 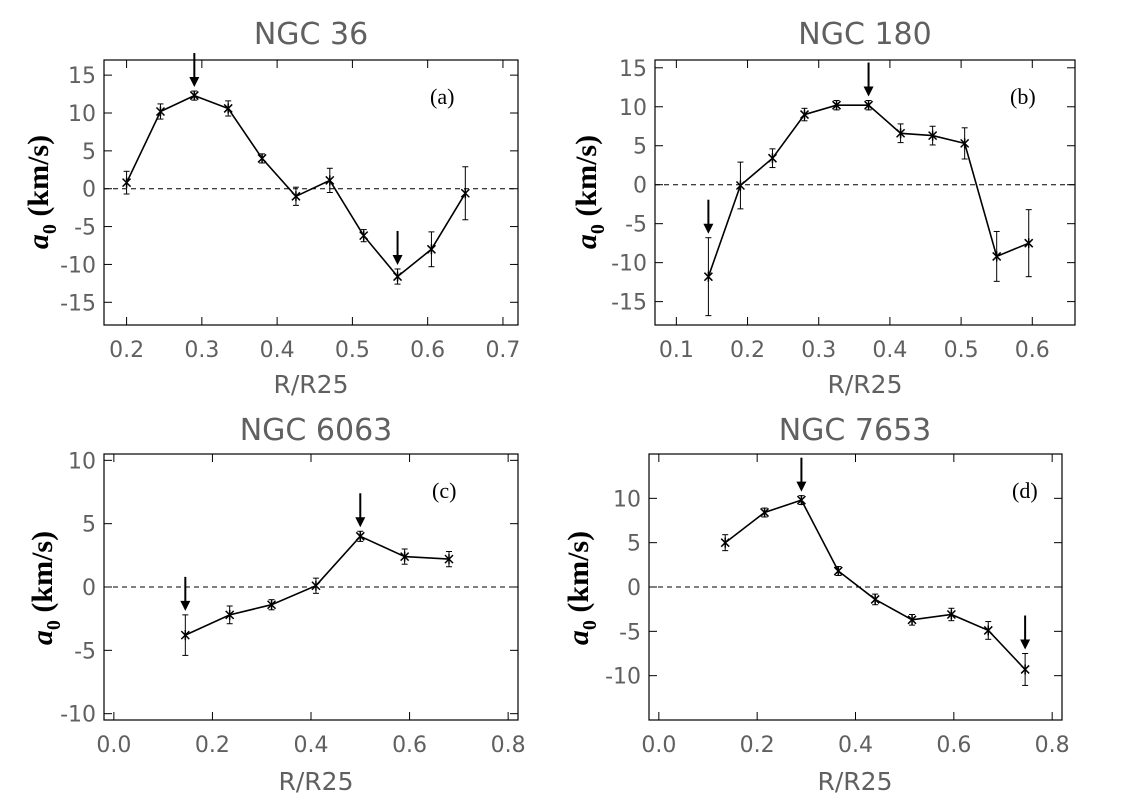 I want to click on panel-a-xtick-label: 0.4, so click(x=277, y=350).